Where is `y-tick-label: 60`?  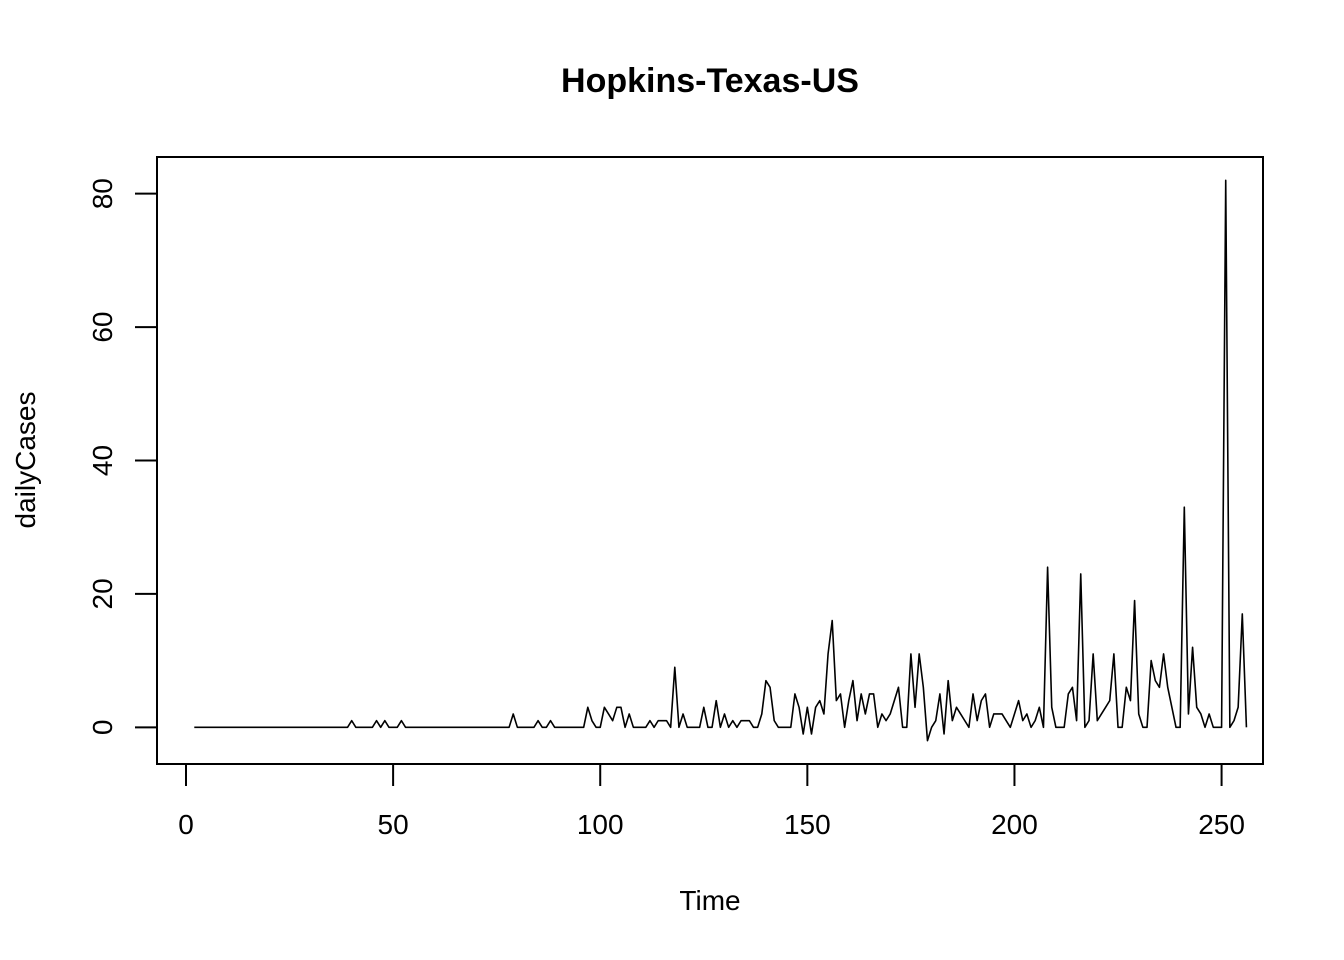 y-tick-label: 60 is located at coordinates (102, 327).